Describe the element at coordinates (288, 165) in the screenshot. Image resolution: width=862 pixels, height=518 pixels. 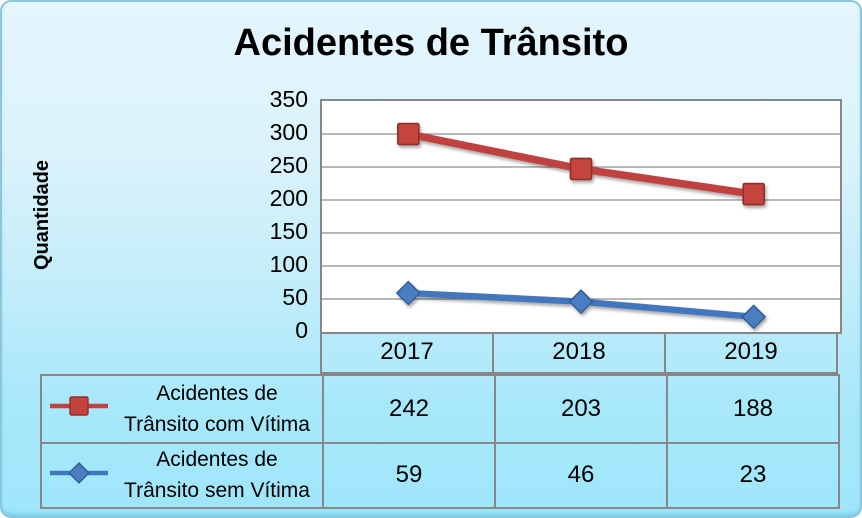
I see `y-tick-label-250: 250` at that location.